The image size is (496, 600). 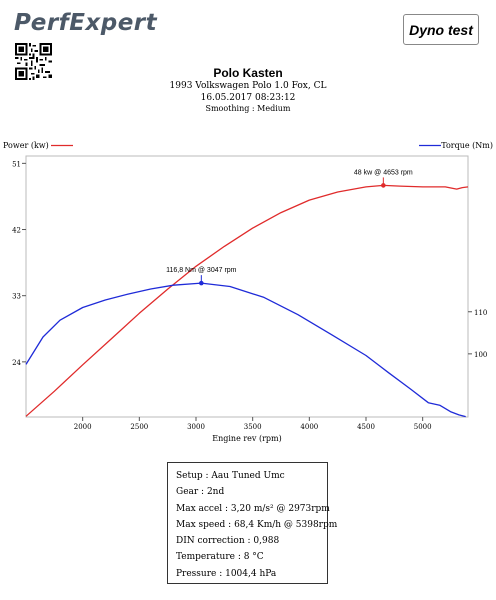 What do you see at coordinates (16, 363) in the screenshot?
I see `left-y-tick-label: 24` at bounding box center [16, 363].